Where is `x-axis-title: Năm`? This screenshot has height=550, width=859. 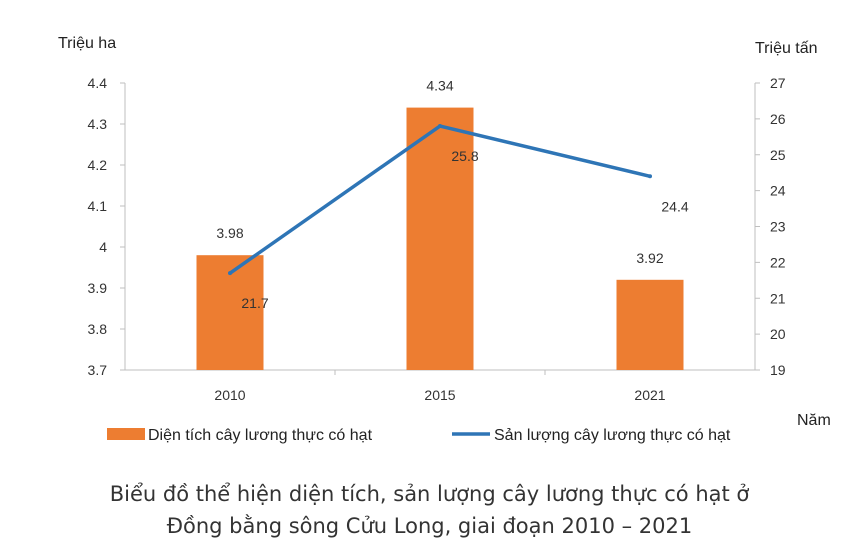
x-axis-title: Năm is located at coordinates (814, 420).